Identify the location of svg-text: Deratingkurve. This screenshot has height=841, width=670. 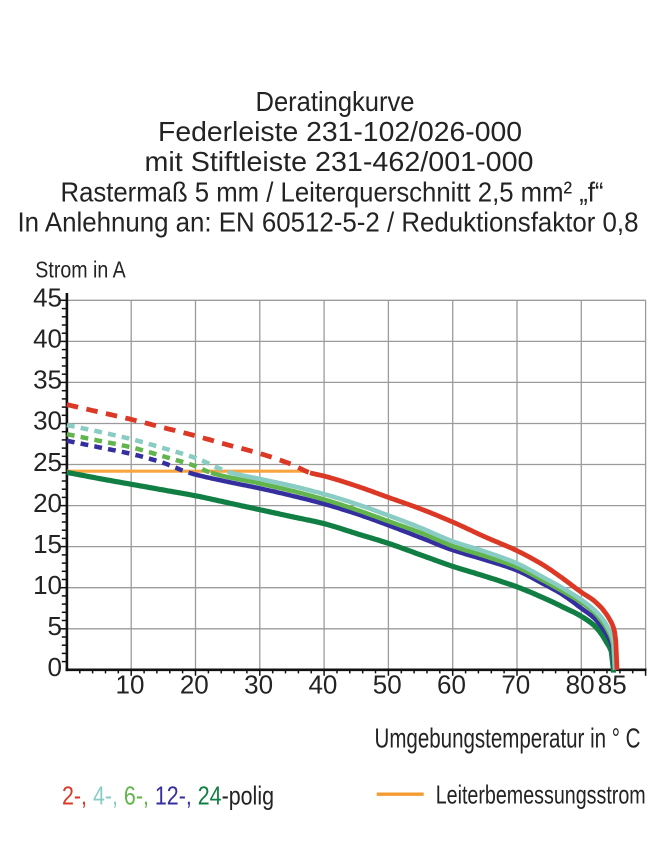
(335, 101).